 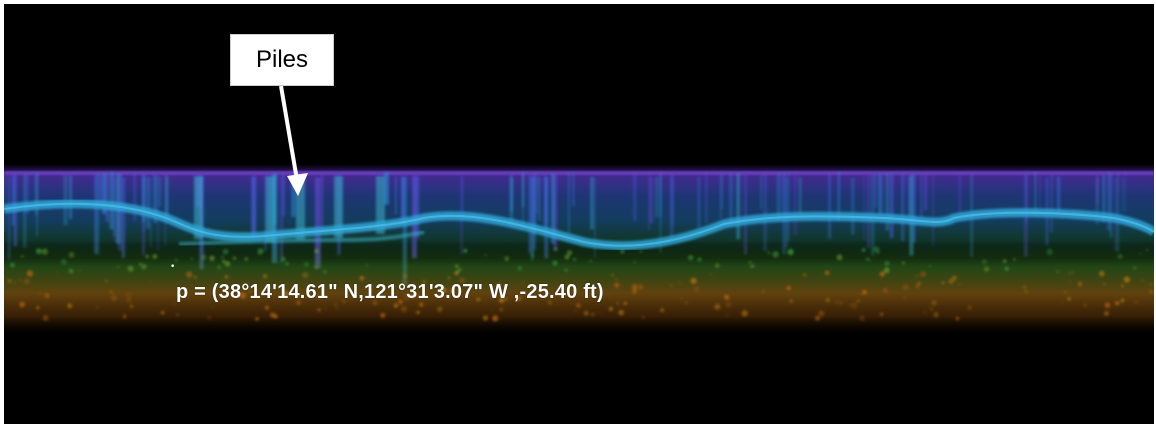 I want to click on surface-line, so click(x=579, y=173).